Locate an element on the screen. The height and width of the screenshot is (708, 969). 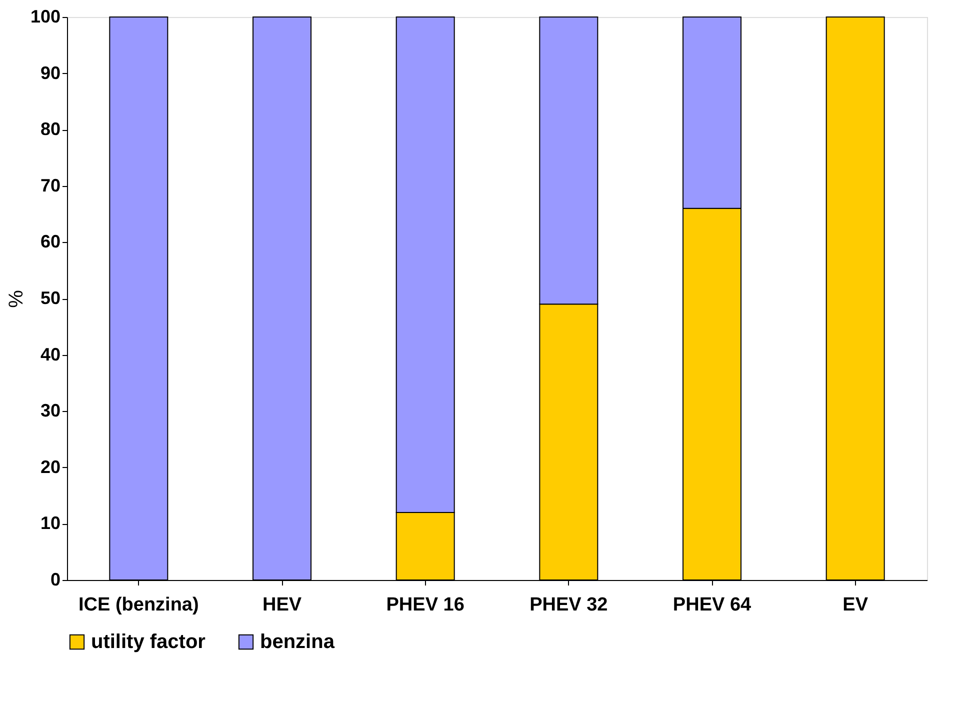
y-tick-label: 40 is located at coordinates (50, 354).